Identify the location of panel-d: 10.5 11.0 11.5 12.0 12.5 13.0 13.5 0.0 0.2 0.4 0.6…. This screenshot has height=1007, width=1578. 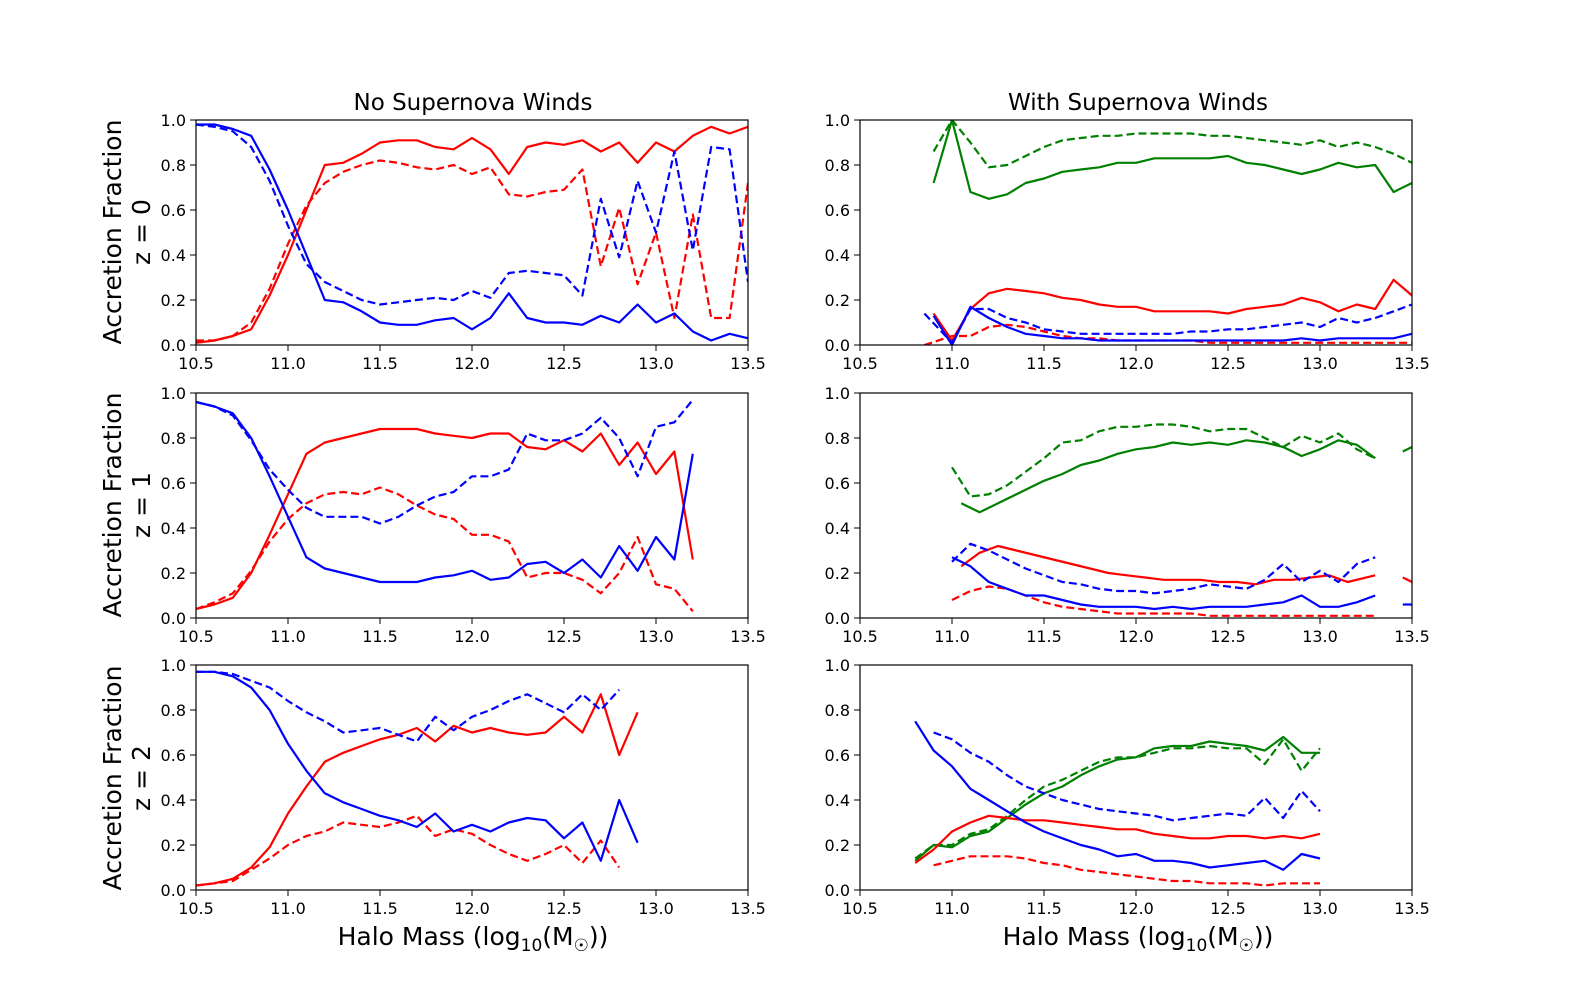
(1127, 515).